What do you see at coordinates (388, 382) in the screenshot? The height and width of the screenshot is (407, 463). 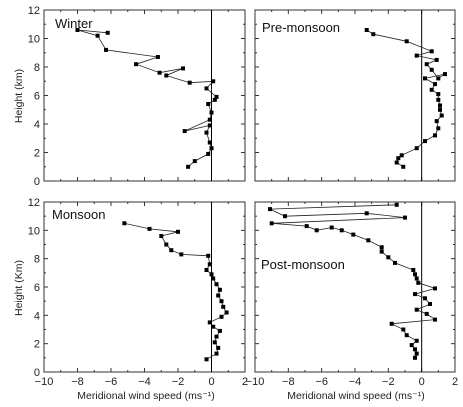 I see `x-tick-label: −2` at bounding box center [388, 382].